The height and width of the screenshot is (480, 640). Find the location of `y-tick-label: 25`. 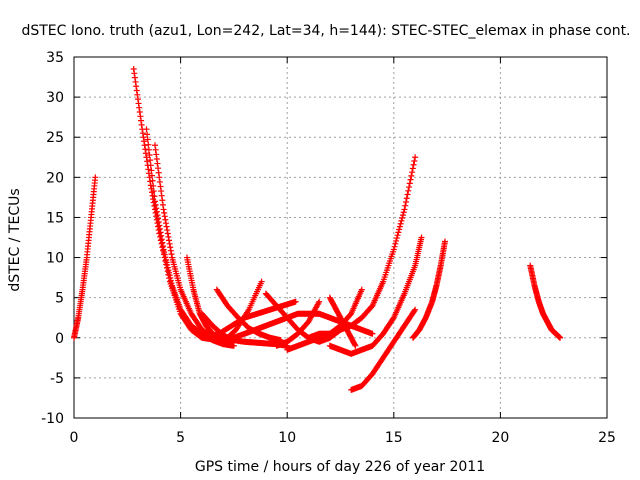

y-tick-label: 25 is located at coordinates (55, 138).